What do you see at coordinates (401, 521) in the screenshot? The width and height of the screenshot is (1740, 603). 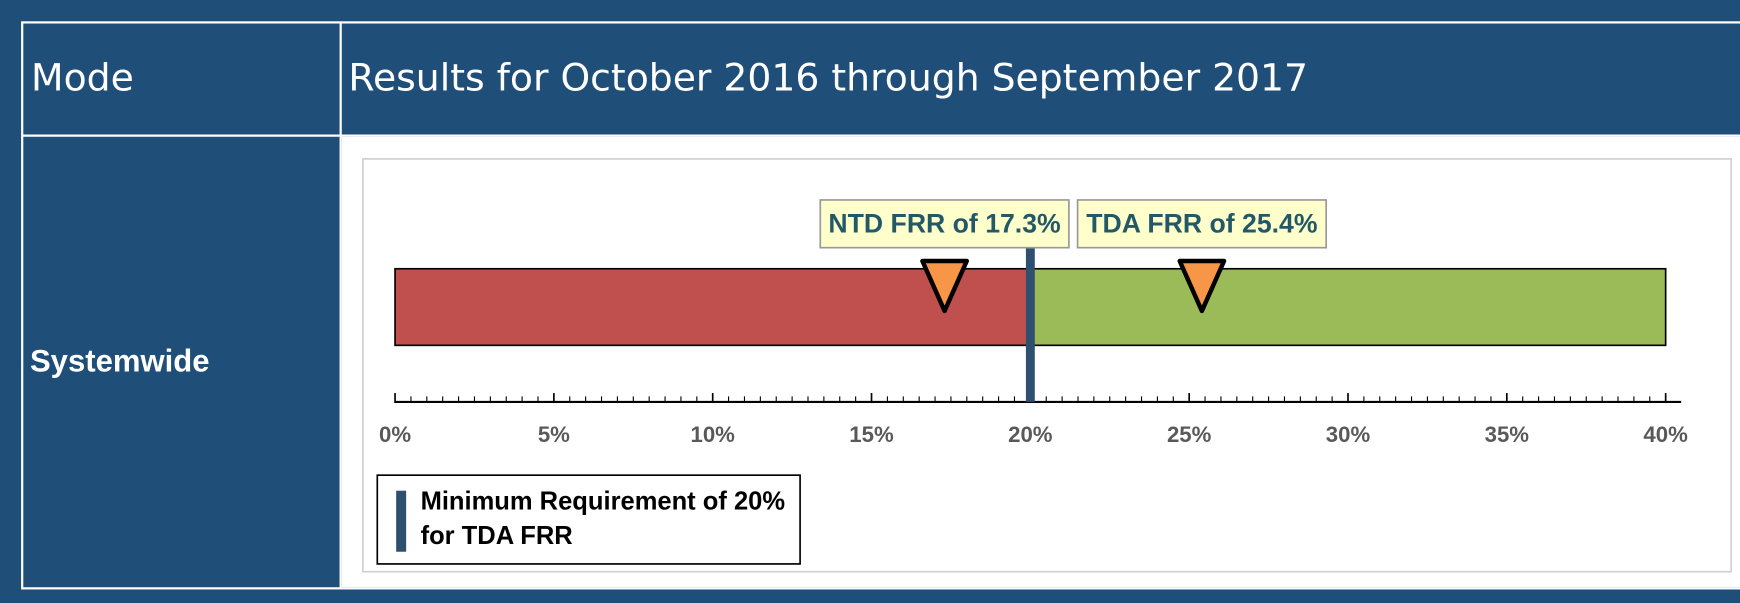 I see `legend-swatch` at bounding box center [401, 521].